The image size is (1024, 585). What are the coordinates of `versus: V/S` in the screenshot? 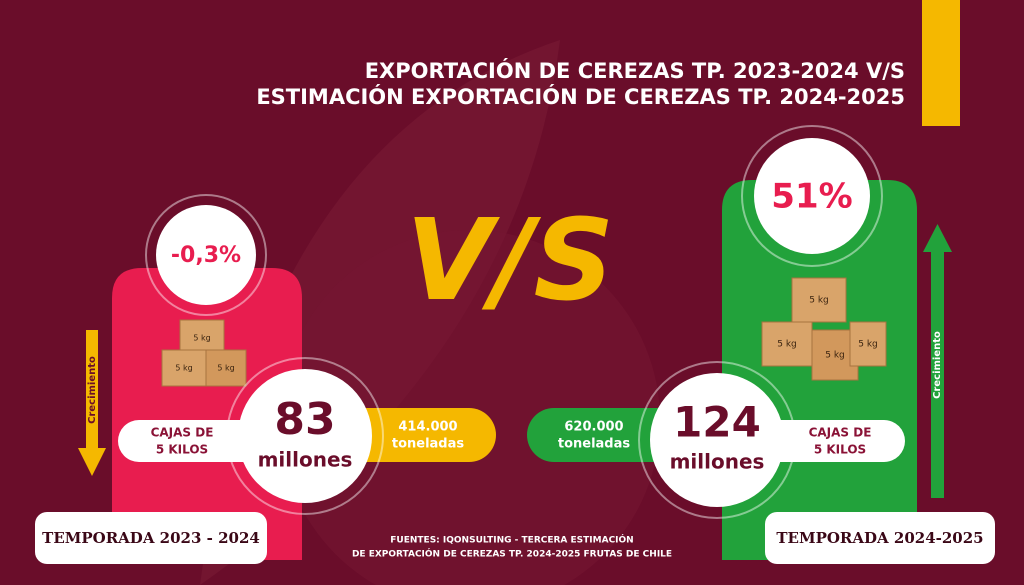 It's located at (510, 261).